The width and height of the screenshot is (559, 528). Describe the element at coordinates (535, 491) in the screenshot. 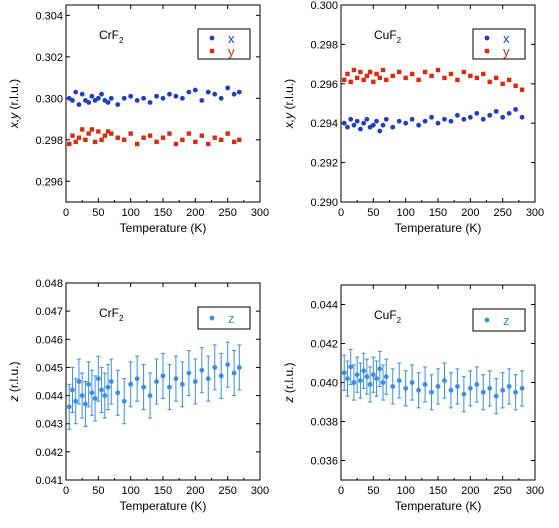

I see `x-tick-label: 300` at that location.